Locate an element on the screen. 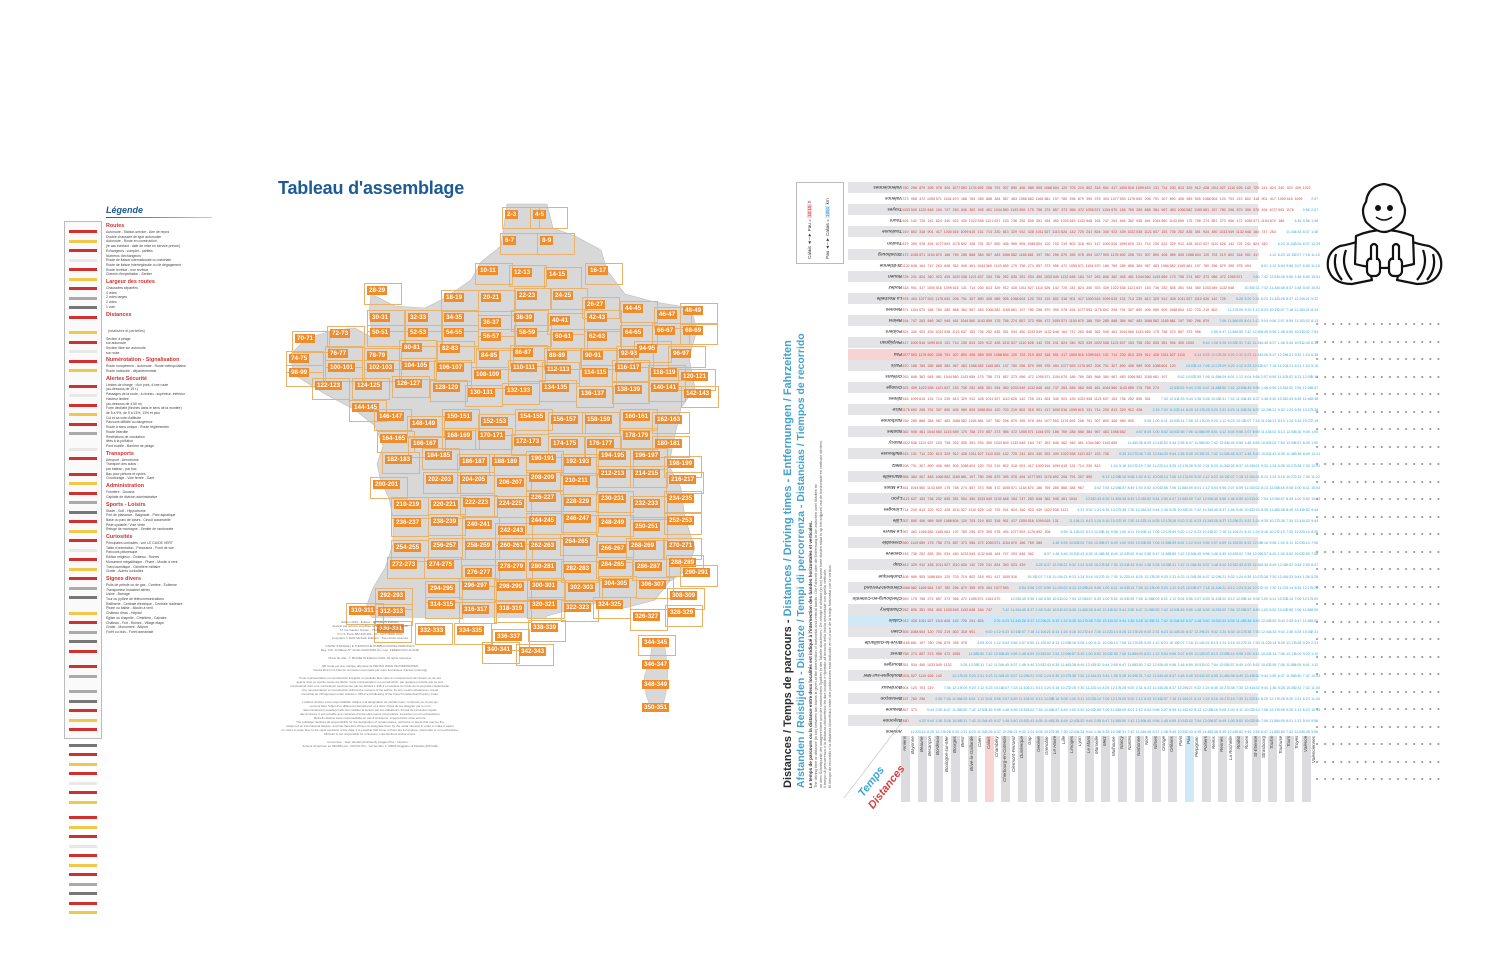 This screenshot has width=1500, height=960. map-tile-328-329: 328-329 is located at coordinates (682, 612).